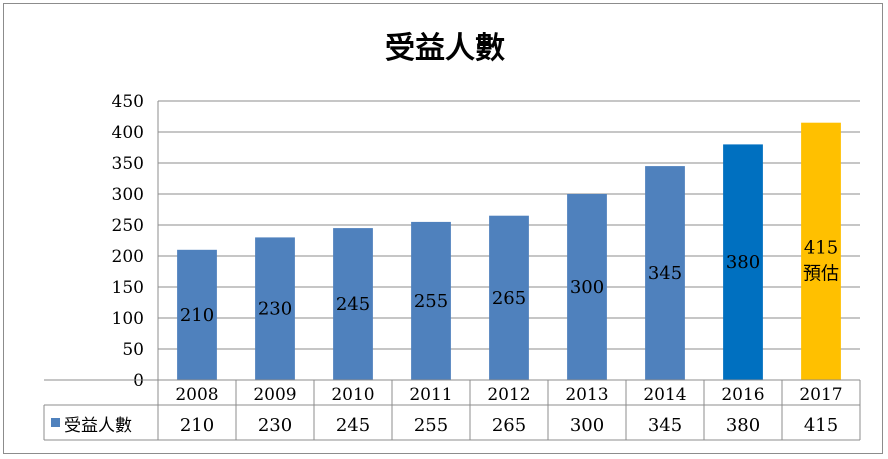  What do you see at coordinates (587, 425) in the screenshot?
I see `table-value-2013: 300` at bounding box center [587, 425].